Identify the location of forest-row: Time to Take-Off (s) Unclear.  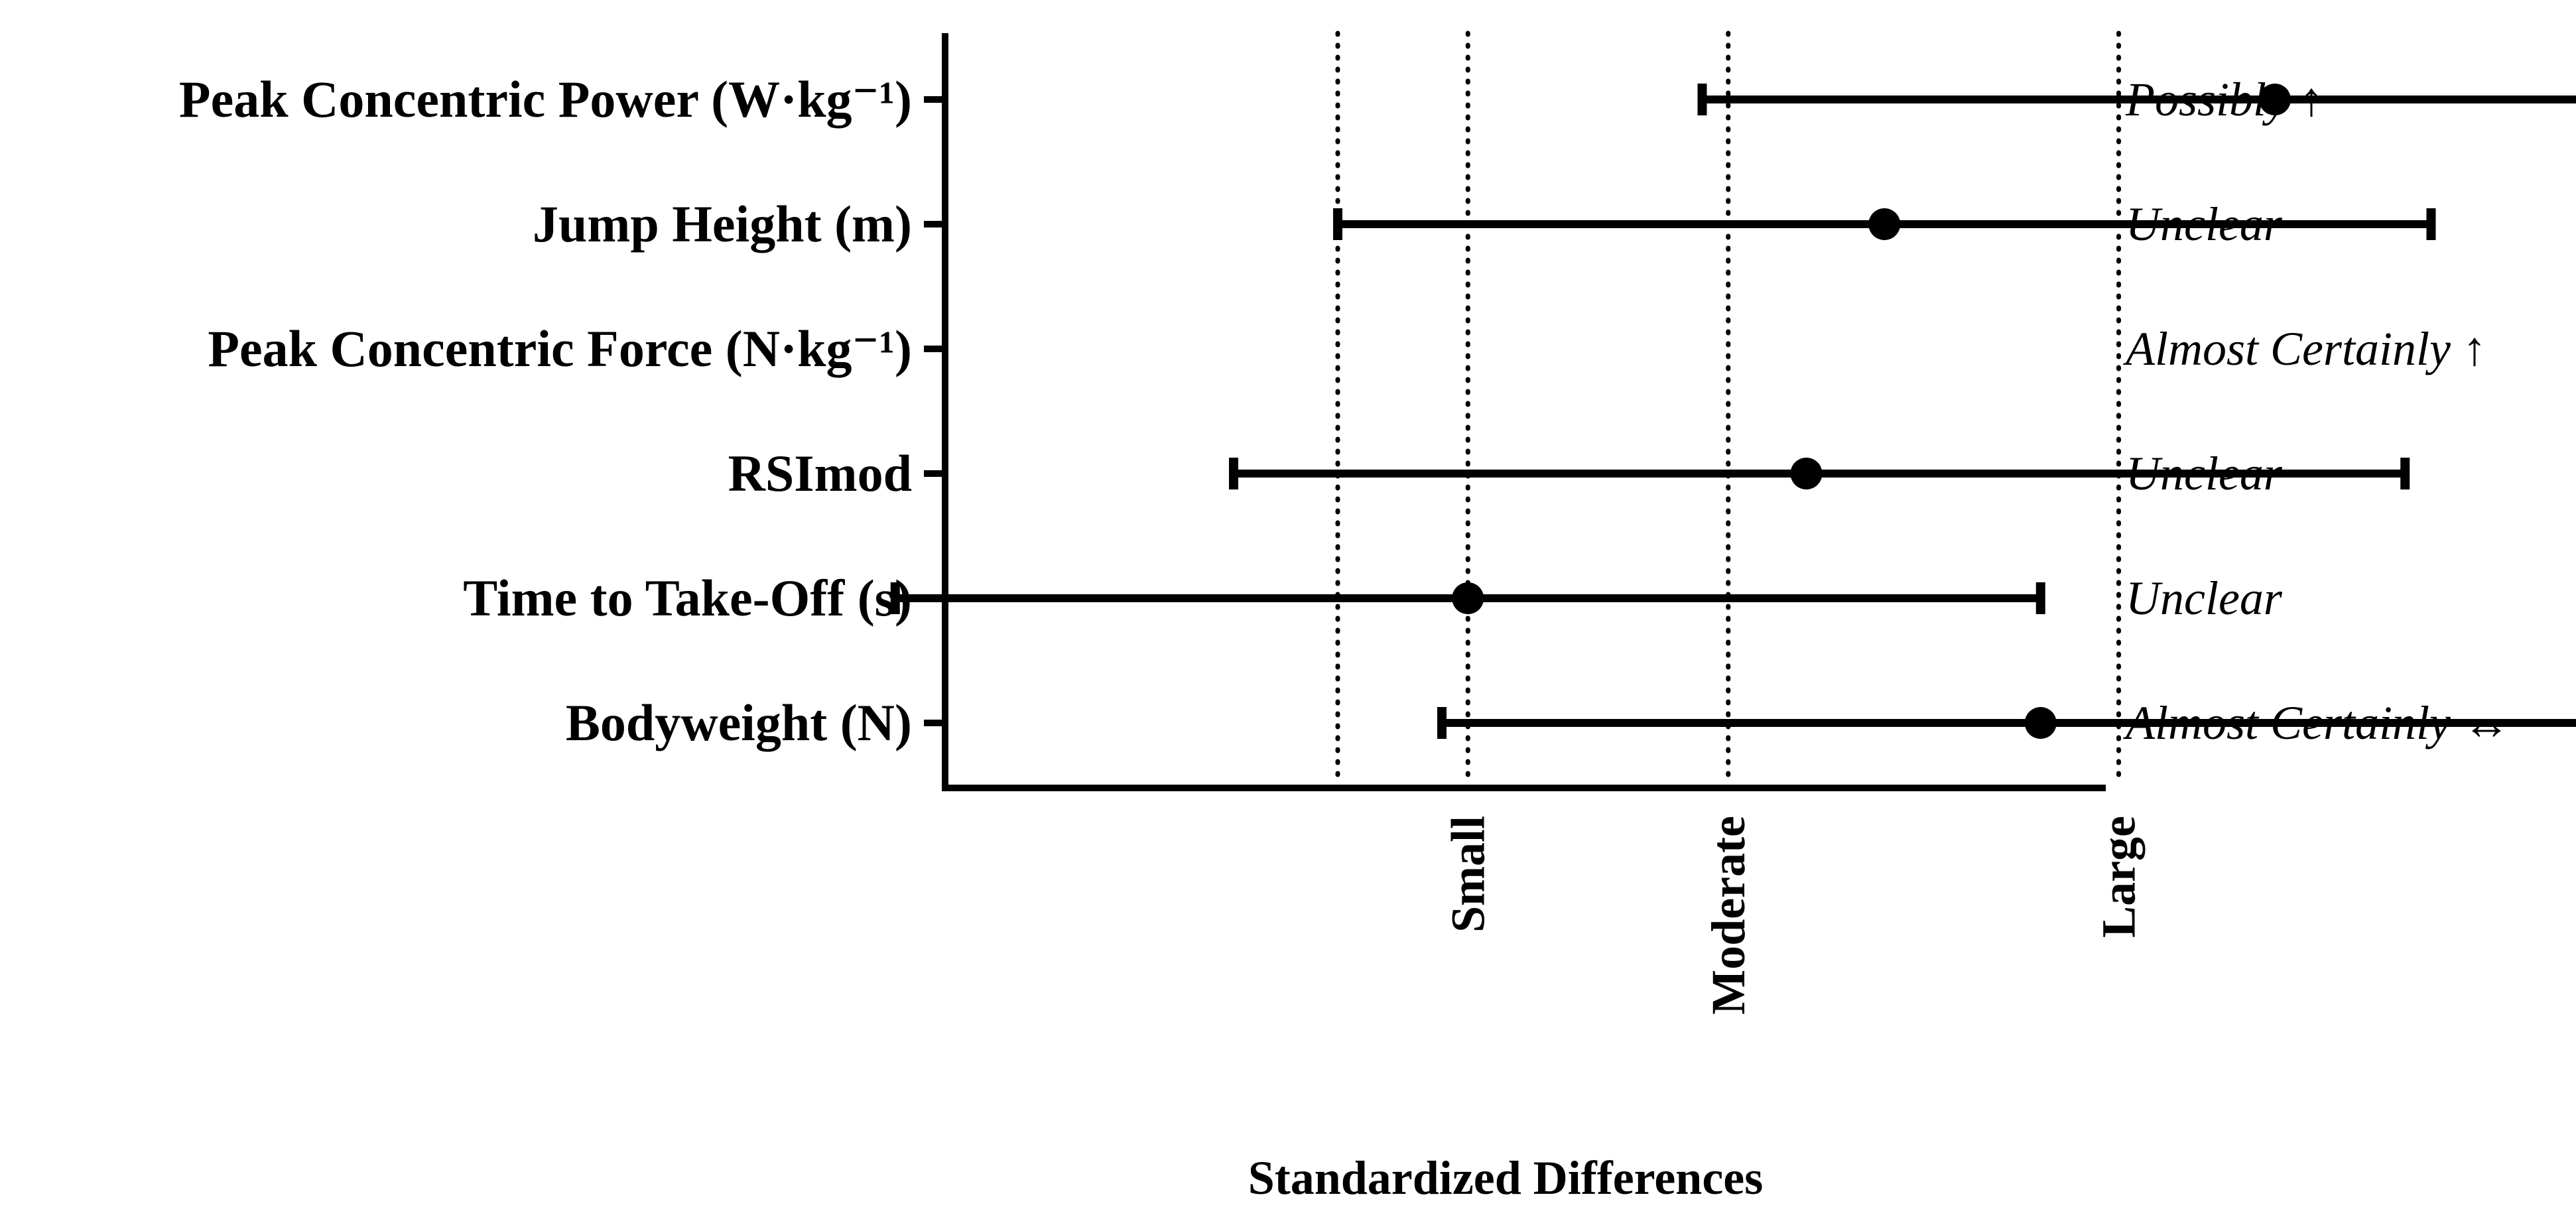
(1373, 598).